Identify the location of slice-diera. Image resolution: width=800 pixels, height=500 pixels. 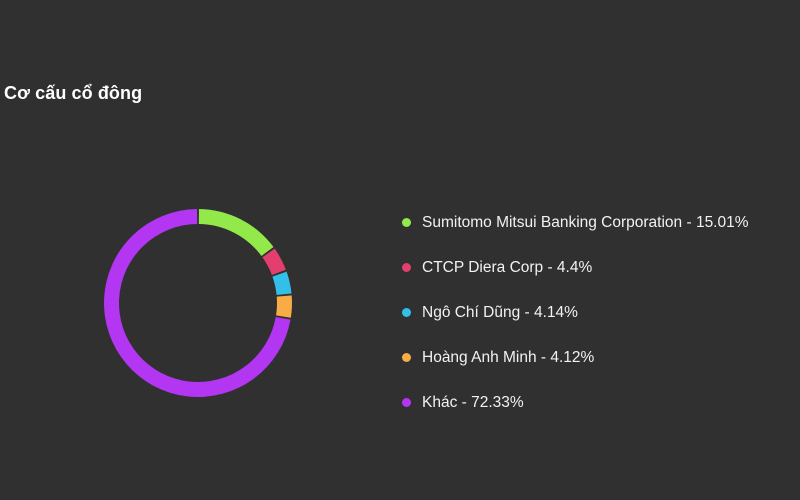
(274, 262).